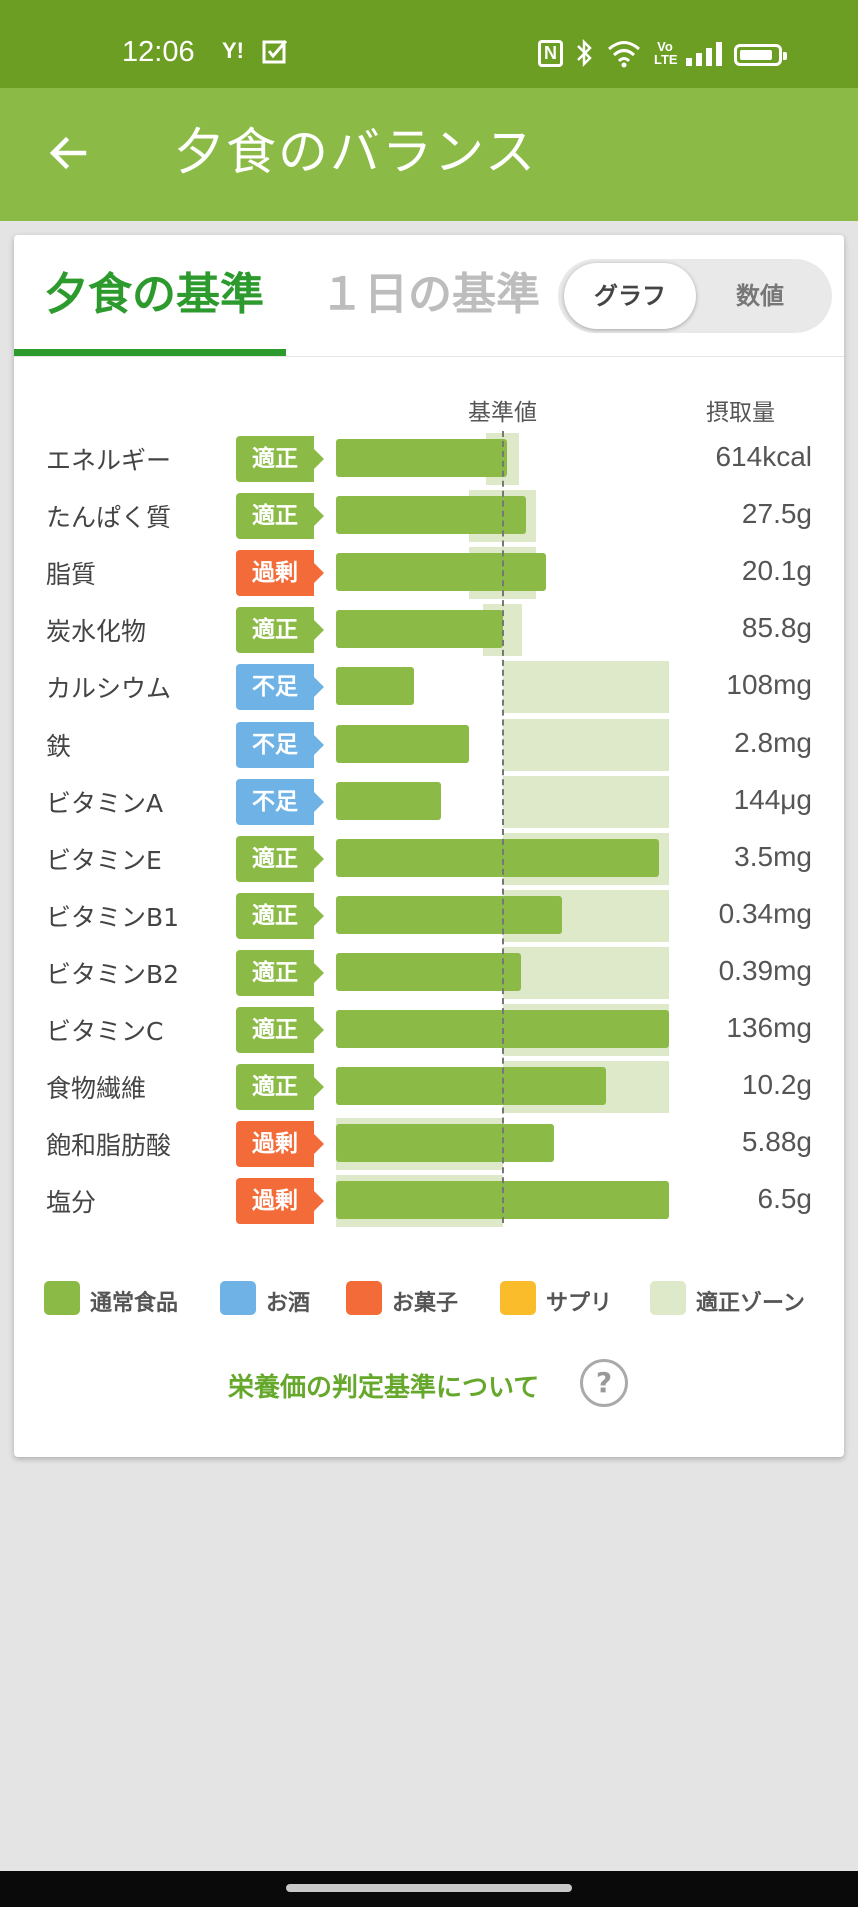 Image resolution: width=858 pixels, height=1907 pixels. Describe the element at coordinates (704, 54) in the screenshot. I see `signal-icon` at that location.